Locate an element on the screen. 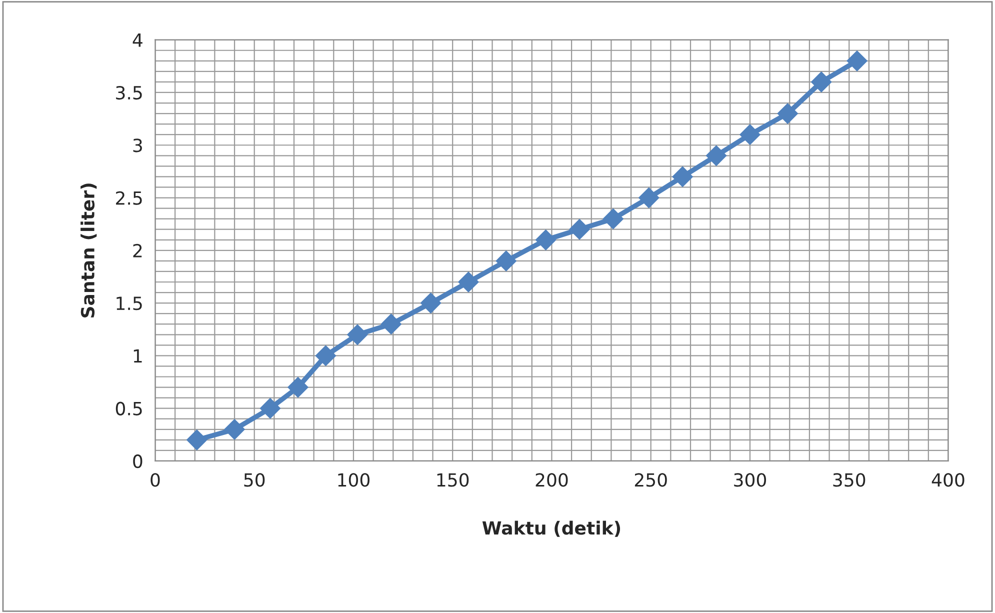 The width and height of the screenshot is (995, 613). y-tick-label: 4 is located at coordinates (137, 40).